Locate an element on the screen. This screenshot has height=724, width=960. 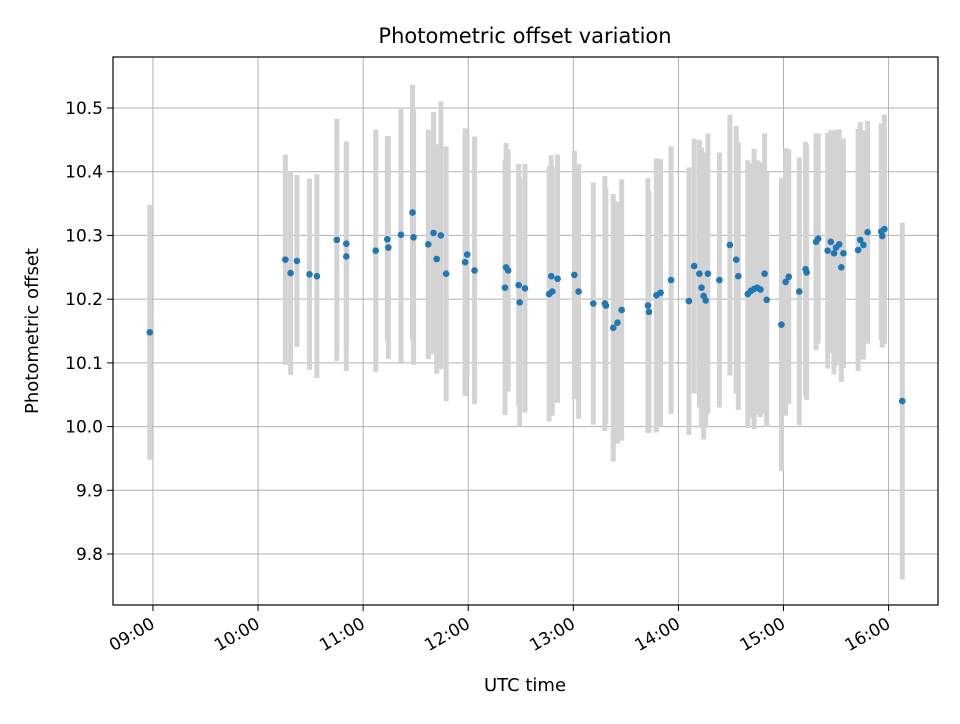
chart-title: Photometric offset variation is located at coordinates (524, 36).